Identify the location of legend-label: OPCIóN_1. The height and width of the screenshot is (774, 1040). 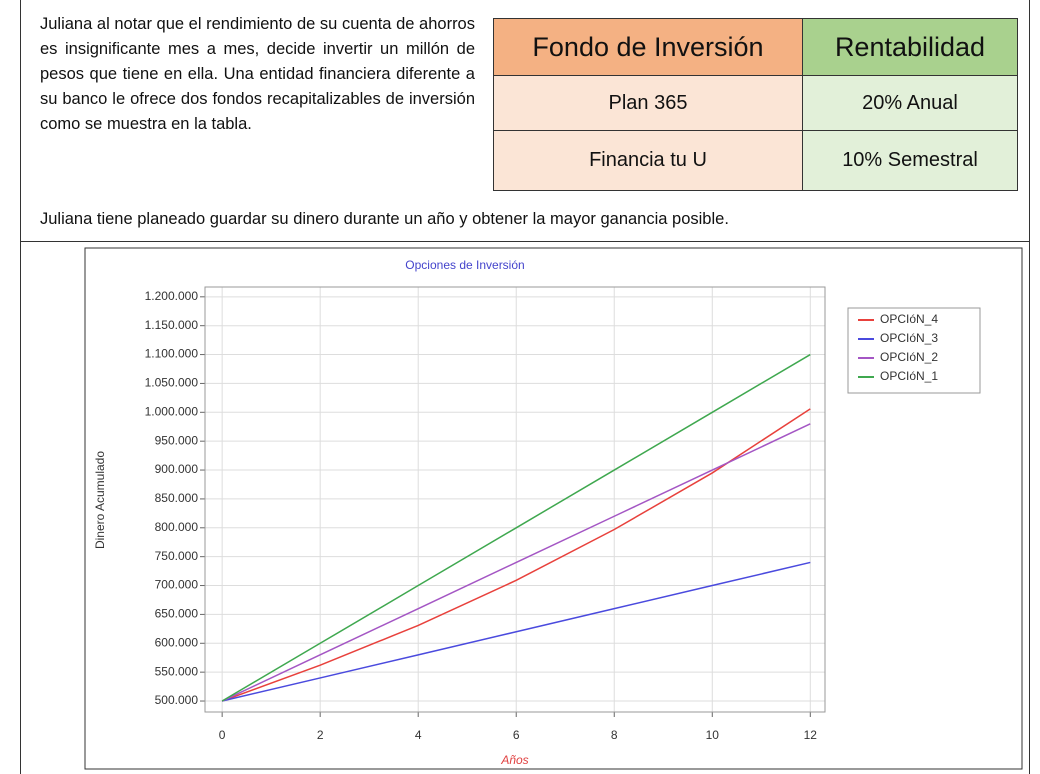
(909, 376).